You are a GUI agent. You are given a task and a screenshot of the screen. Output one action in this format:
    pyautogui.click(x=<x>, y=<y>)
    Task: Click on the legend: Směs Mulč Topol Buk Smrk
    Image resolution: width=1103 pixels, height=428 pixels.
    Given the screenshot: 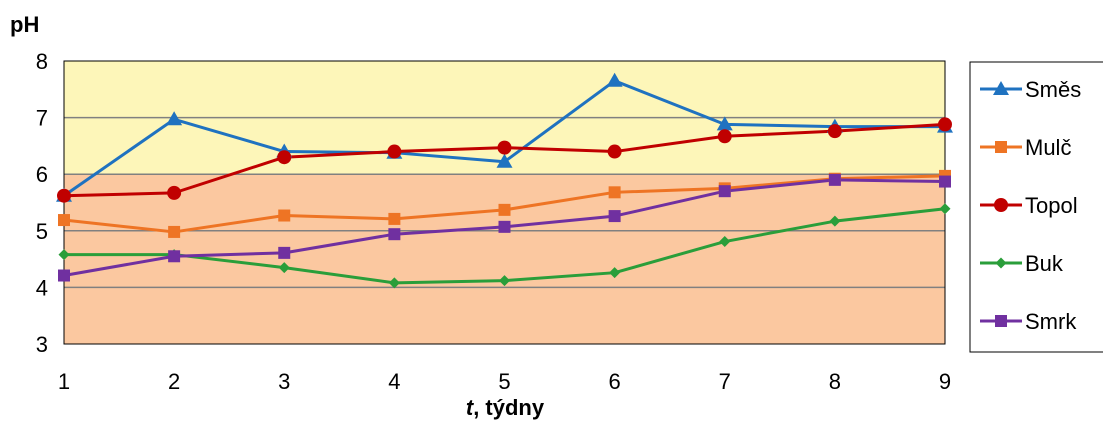 What is the action you would take?
    pyautogui.click(x=1036, y=207)
    